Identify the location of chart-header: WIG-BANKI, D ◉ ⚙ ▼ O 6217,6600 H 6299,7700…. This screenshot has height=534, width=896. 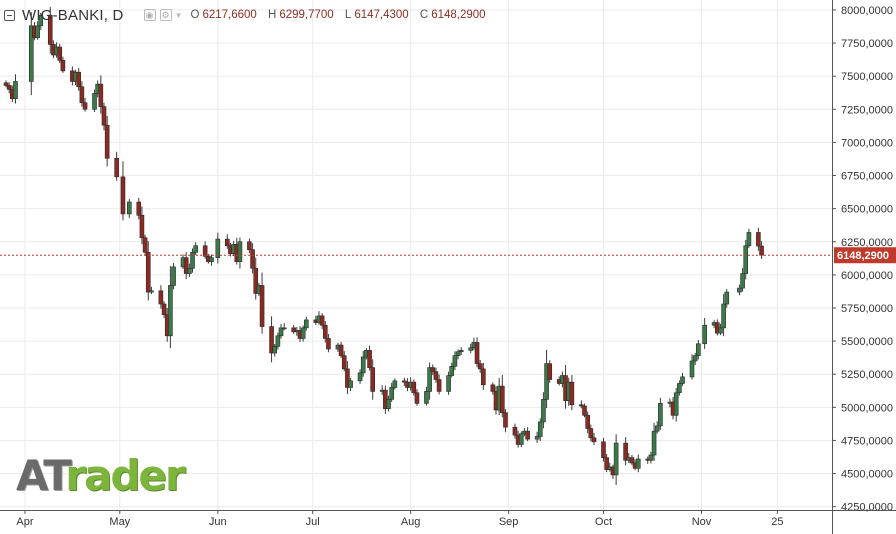
(249, 15).